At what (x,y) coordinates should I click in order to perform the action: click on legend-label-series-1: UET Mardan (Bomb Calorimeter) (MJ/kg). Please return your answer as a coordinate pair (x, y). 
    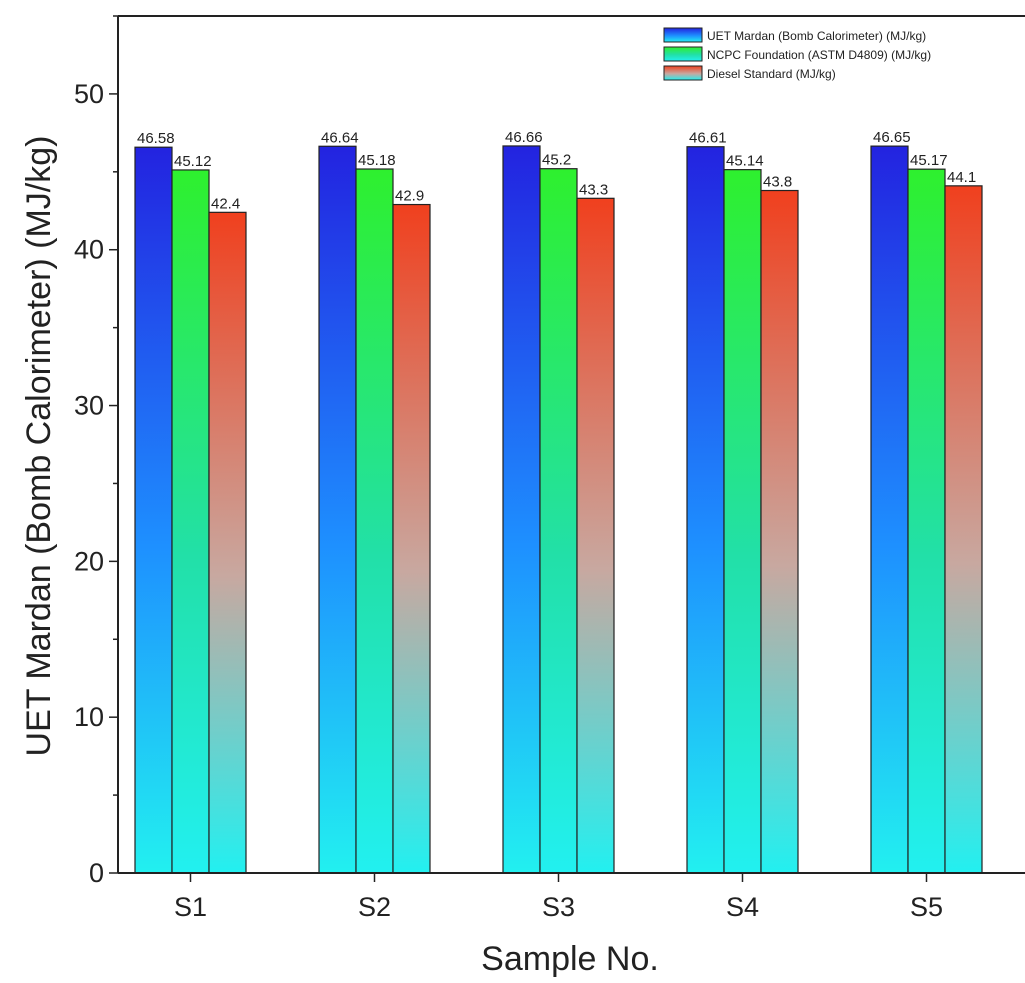
    Looking at the image, I should click on (816, 36).